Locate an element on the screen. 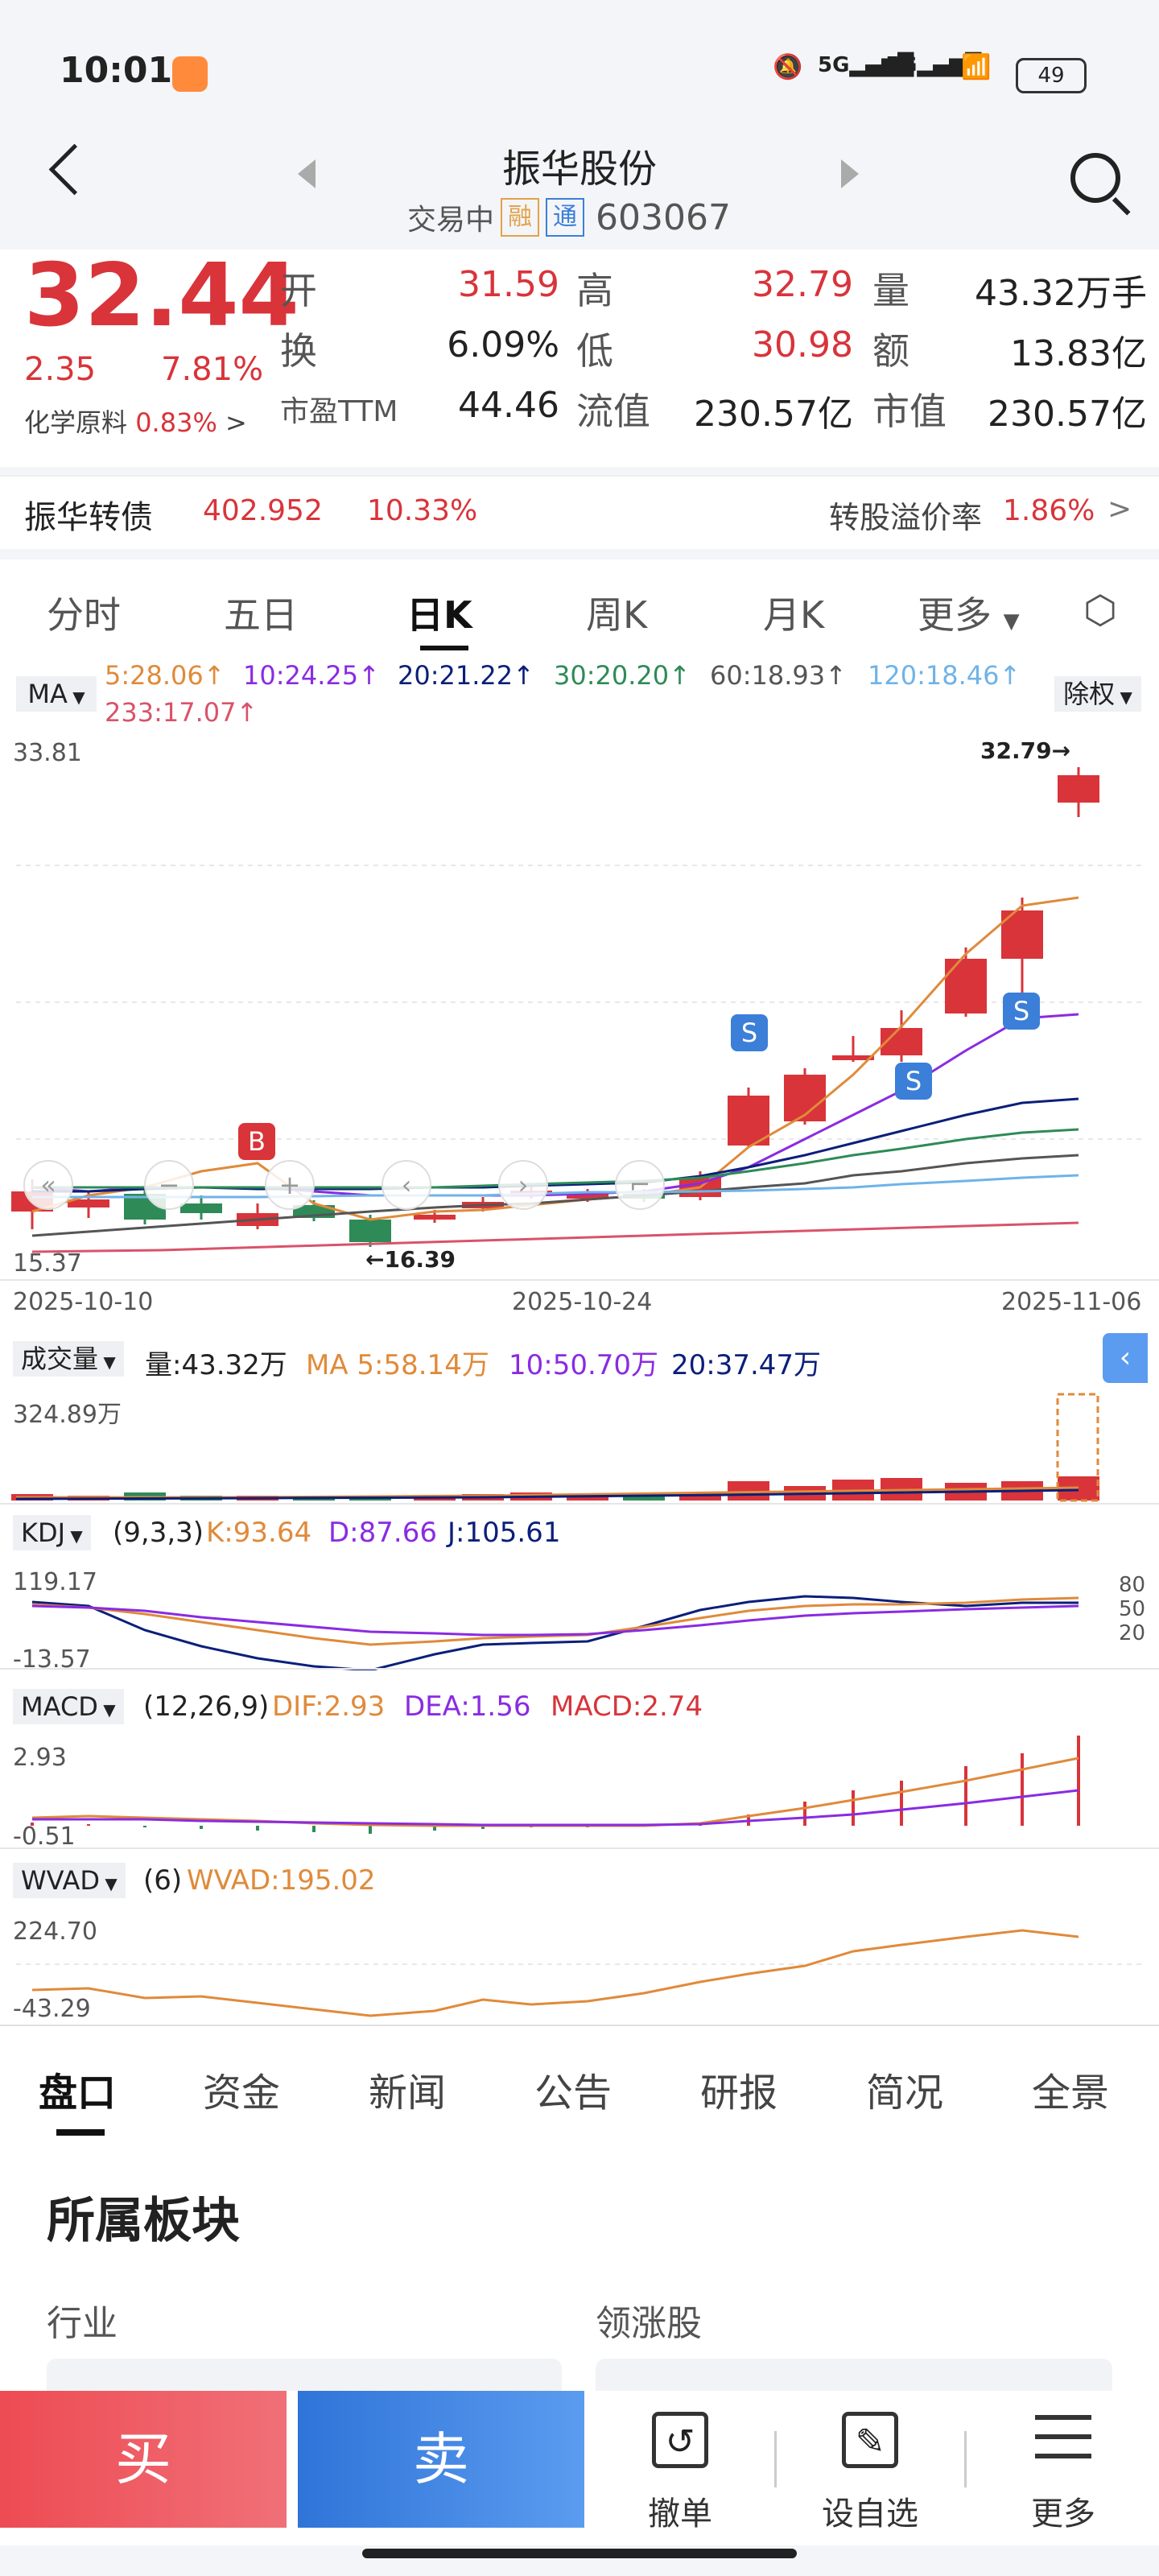 The width and height of the screenshot is (1159, 2576). kdj-j: J:105.61 is located at coordinates (504, 1533).